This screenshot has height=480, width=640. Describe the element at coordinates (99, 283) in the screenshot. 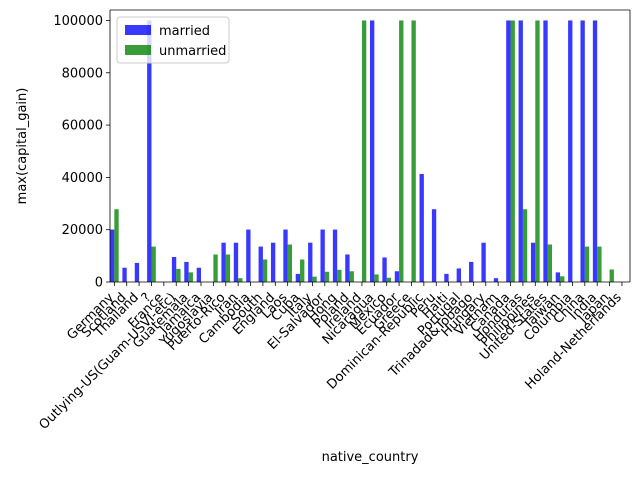

I see `y-tick-label: 0` at that location.